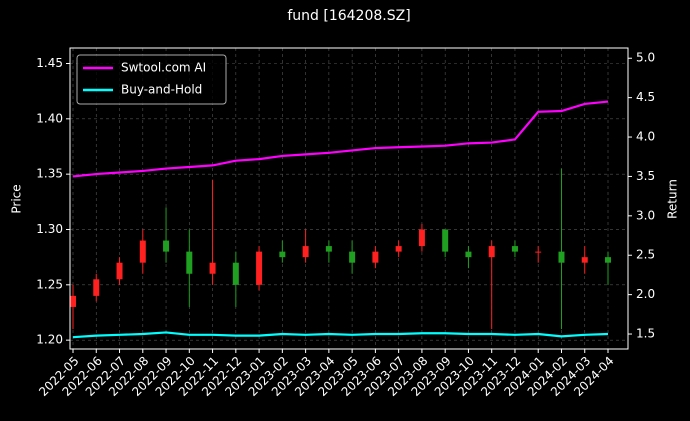 The height and width of the screenshot is (421, 690). What do you see at coordinates (49, 118) in the screenshot?
I see `y-tick-label: 1.40` at bounding box center [49, 118].